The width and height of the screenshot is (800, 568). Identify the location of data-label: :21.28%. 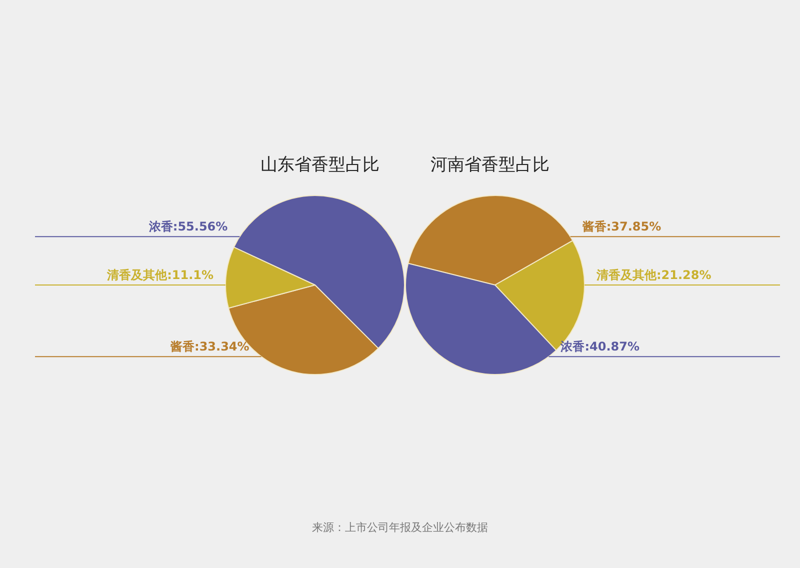
(684, 275).